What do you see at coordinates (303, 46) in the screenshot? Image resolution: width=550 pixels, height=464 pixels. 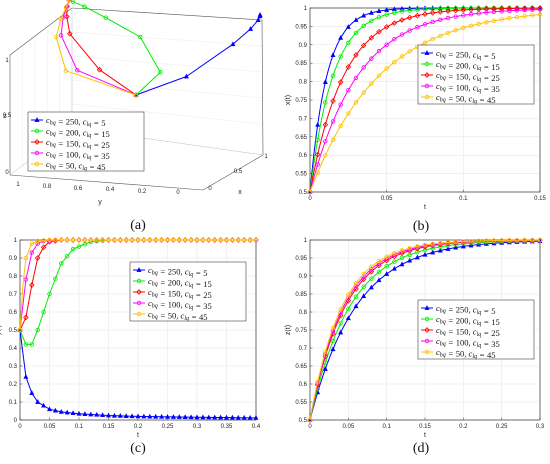 I see `y-tick-label: 0.9` at bounding box center [303, 46].